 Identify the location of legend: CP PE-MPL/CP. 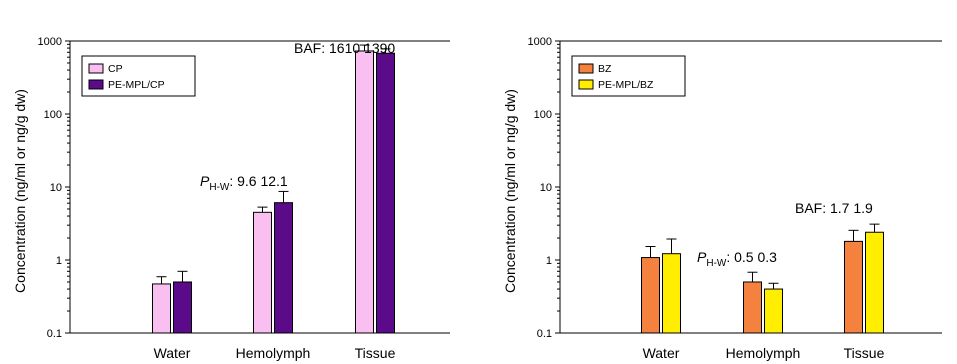
(138, 76).